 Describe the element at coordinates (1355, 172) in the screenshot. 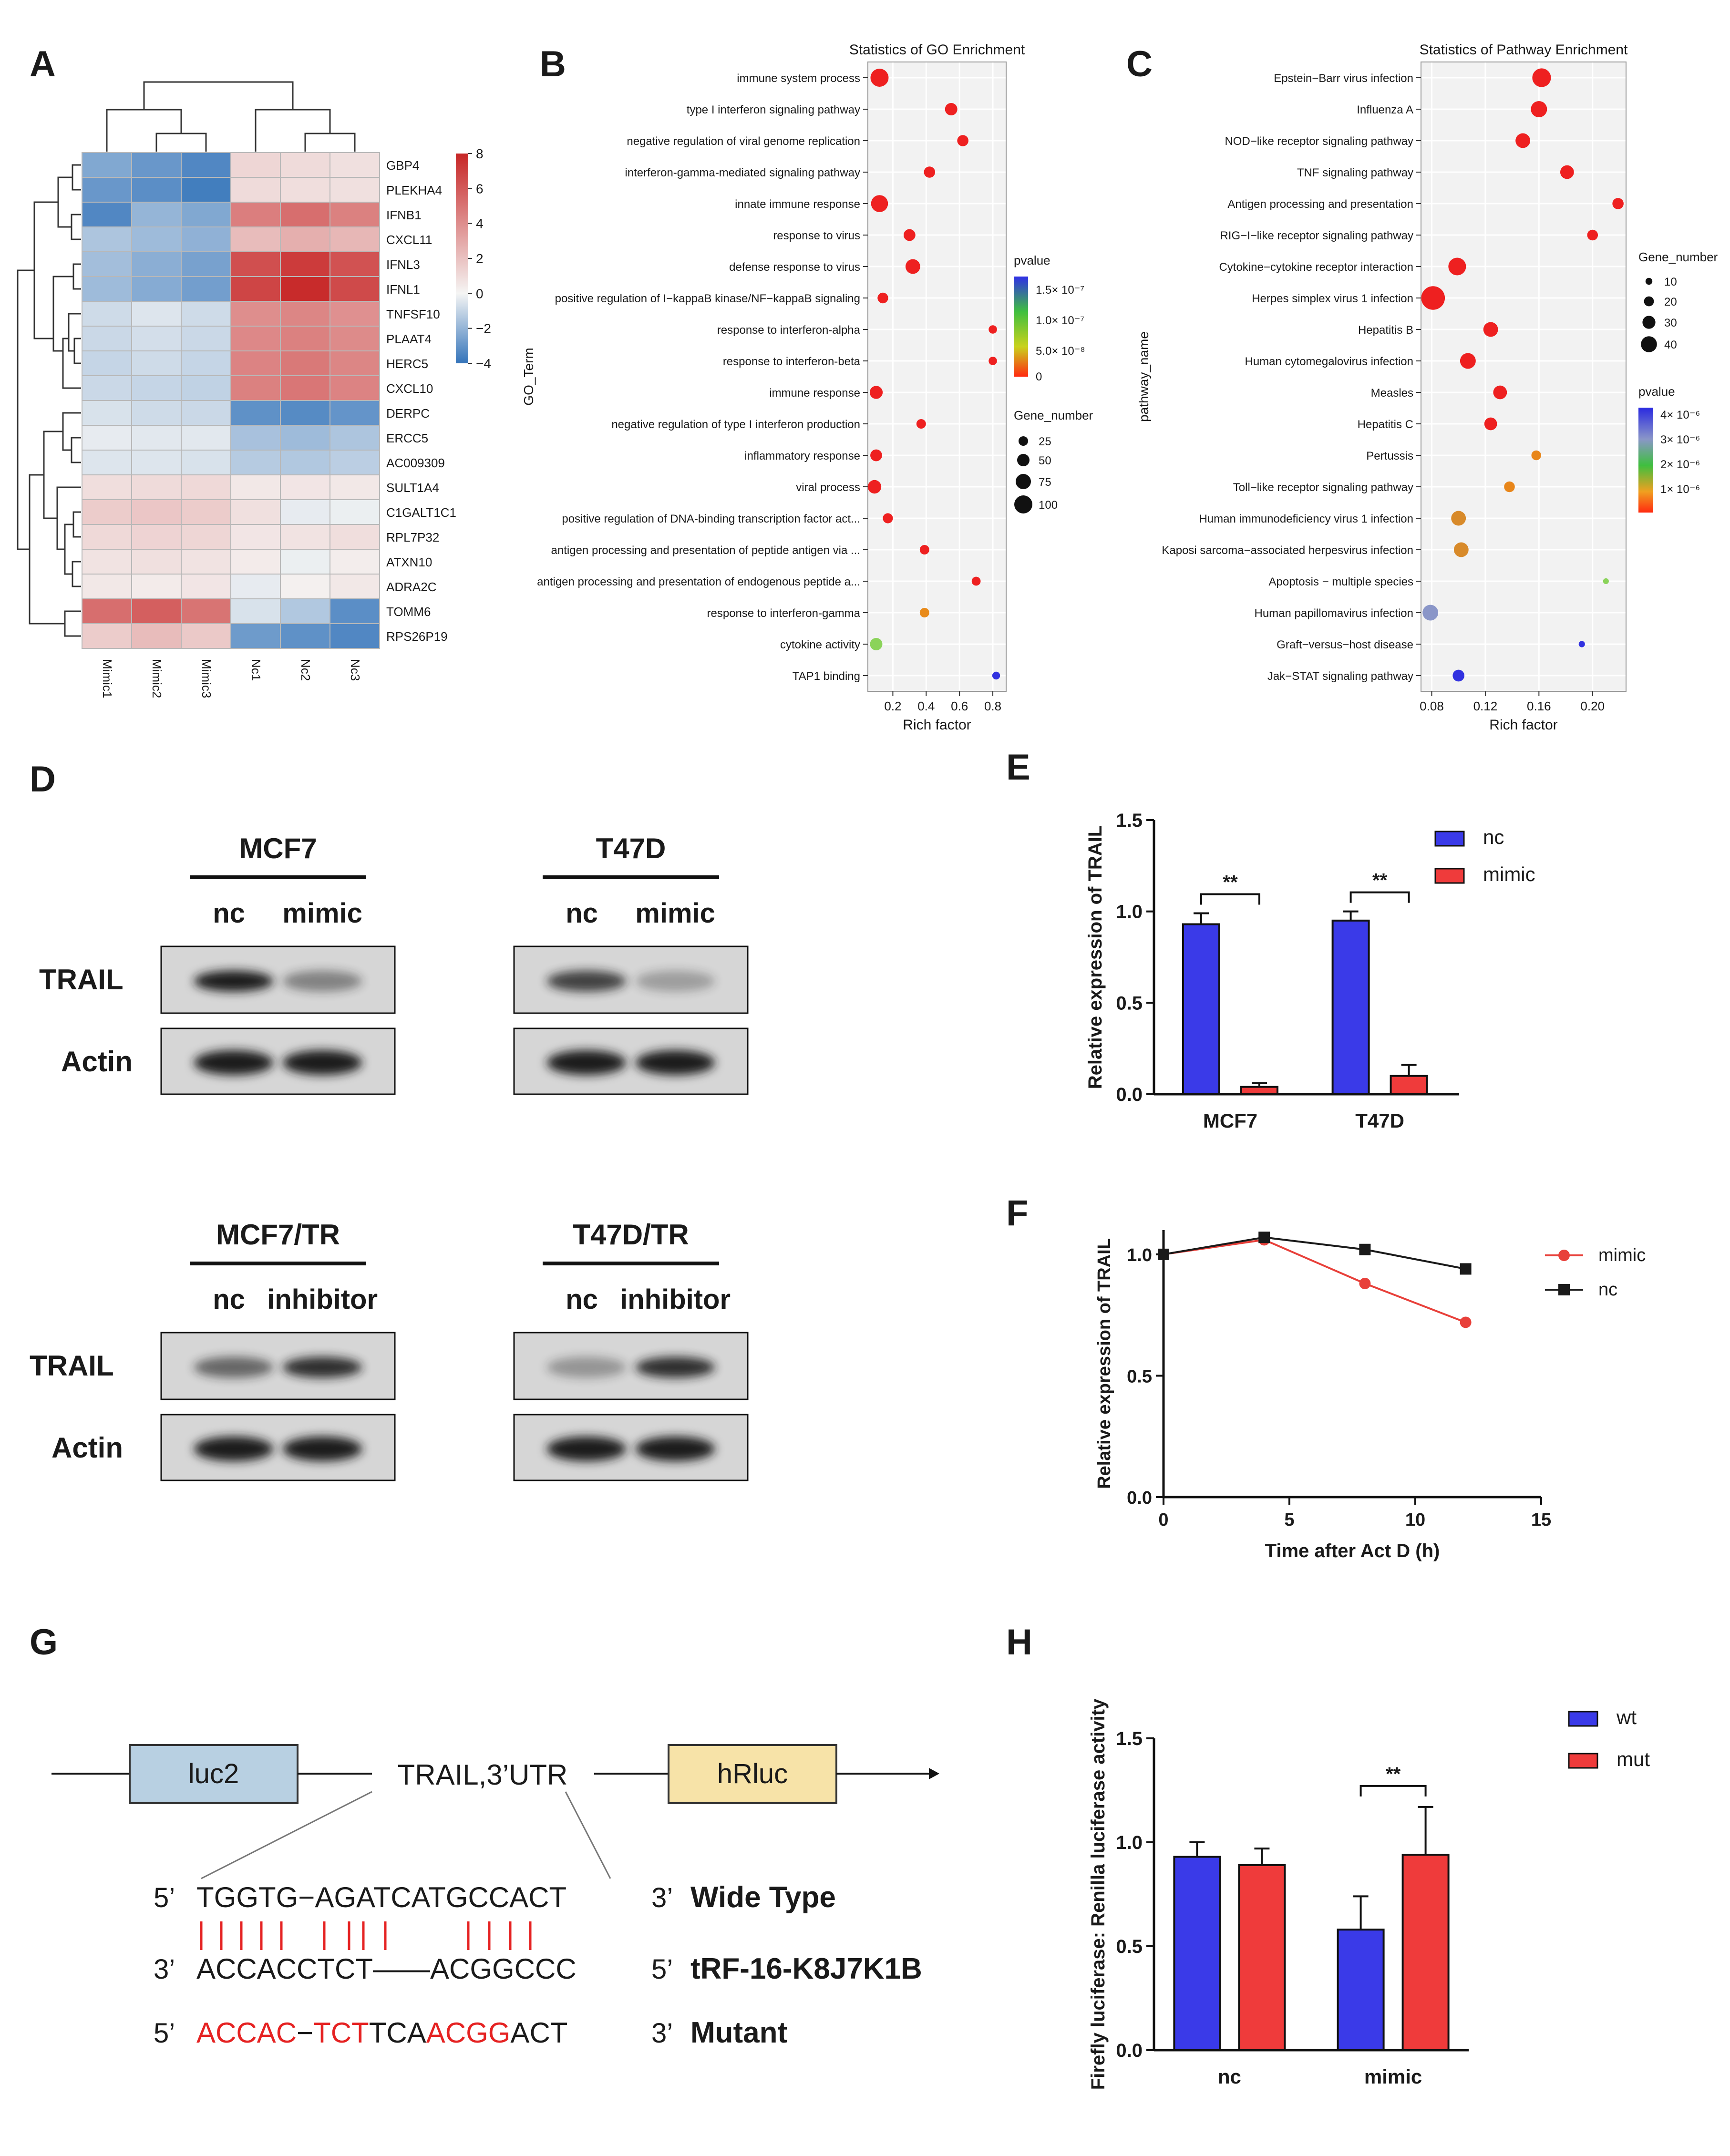

I see `term-label: TNF signaling pathway` at that location.